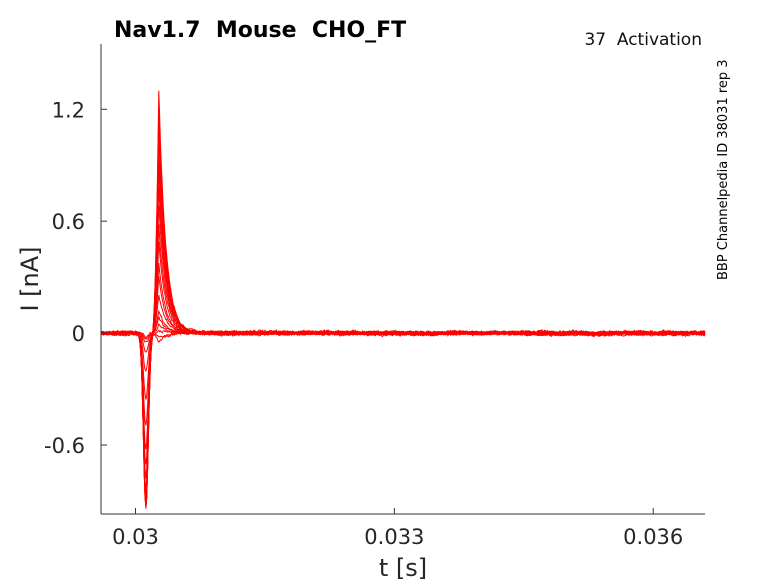  What do you see at coordinates (643, 40) in the screenshot?
I see `protocol-label: 37 Activation` at bounding box center [643, 40].